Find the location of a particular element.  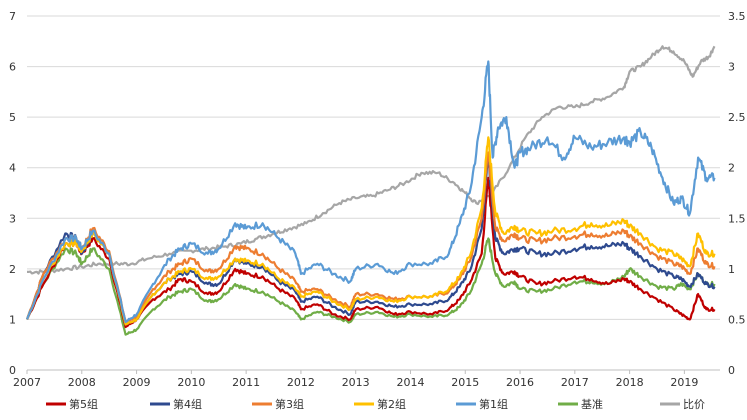

y2-tick-label: 1 is located at coordinates (731, 269).